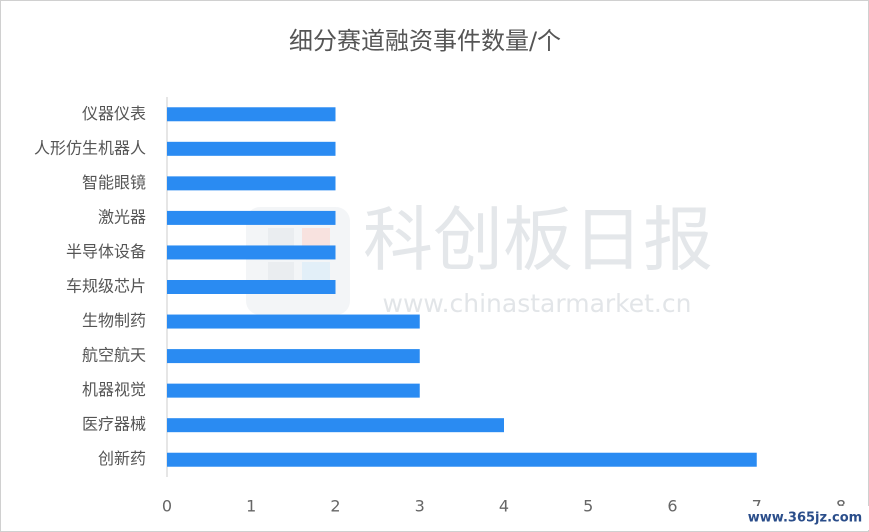 The image size is (869, 532). What do you see at coordinates (335, 506) in the screenshot?
I see `x-tick-label: 2` at bounding box center [335, 506].